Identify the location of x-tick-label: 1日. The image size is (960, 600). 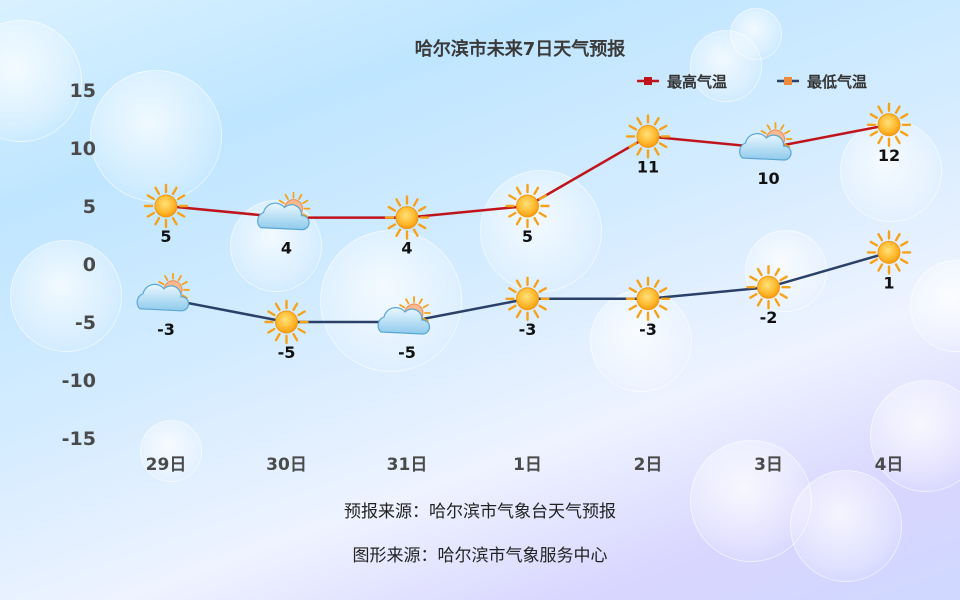
(527, 465).